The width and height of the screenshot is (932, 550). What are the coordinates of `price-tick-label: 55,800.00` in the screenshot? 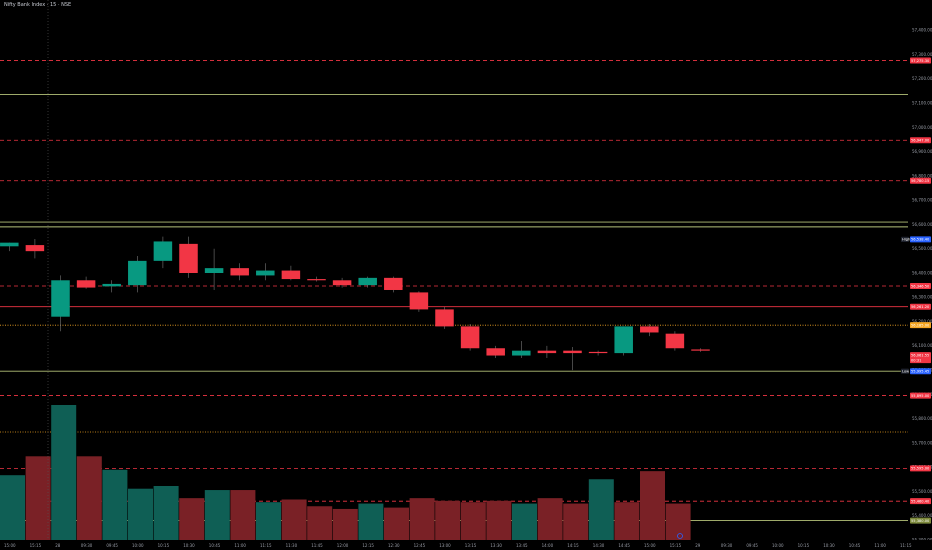 It's located at (922, 418).